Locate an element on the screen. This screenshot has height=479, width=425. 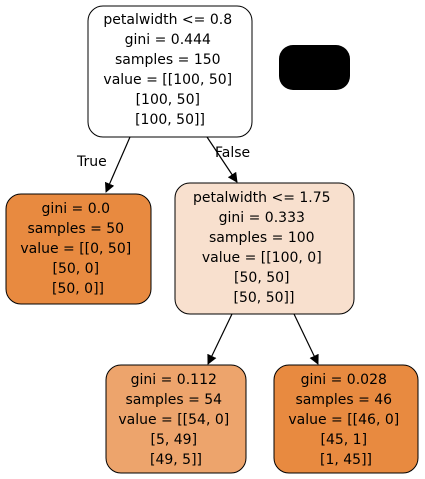
right-left-leaf-line-3: value = [[54, 0] is located at coordinates (173, 420).